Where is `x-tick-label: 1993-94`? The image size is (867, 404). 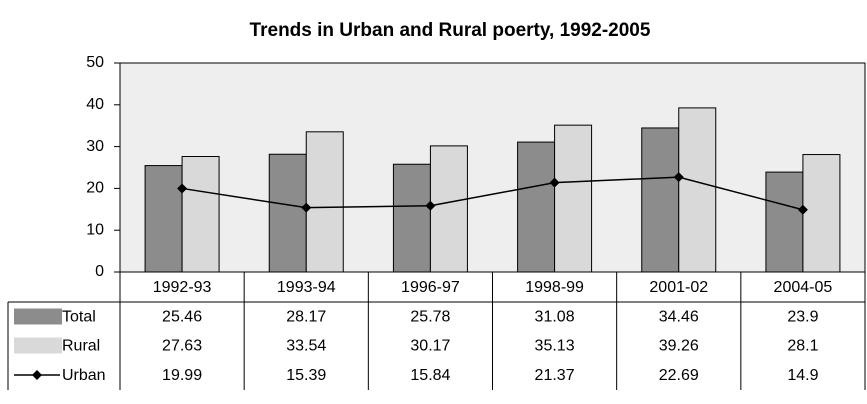 x-tick-label: 1993-94 is located at coordinates (306, 287).